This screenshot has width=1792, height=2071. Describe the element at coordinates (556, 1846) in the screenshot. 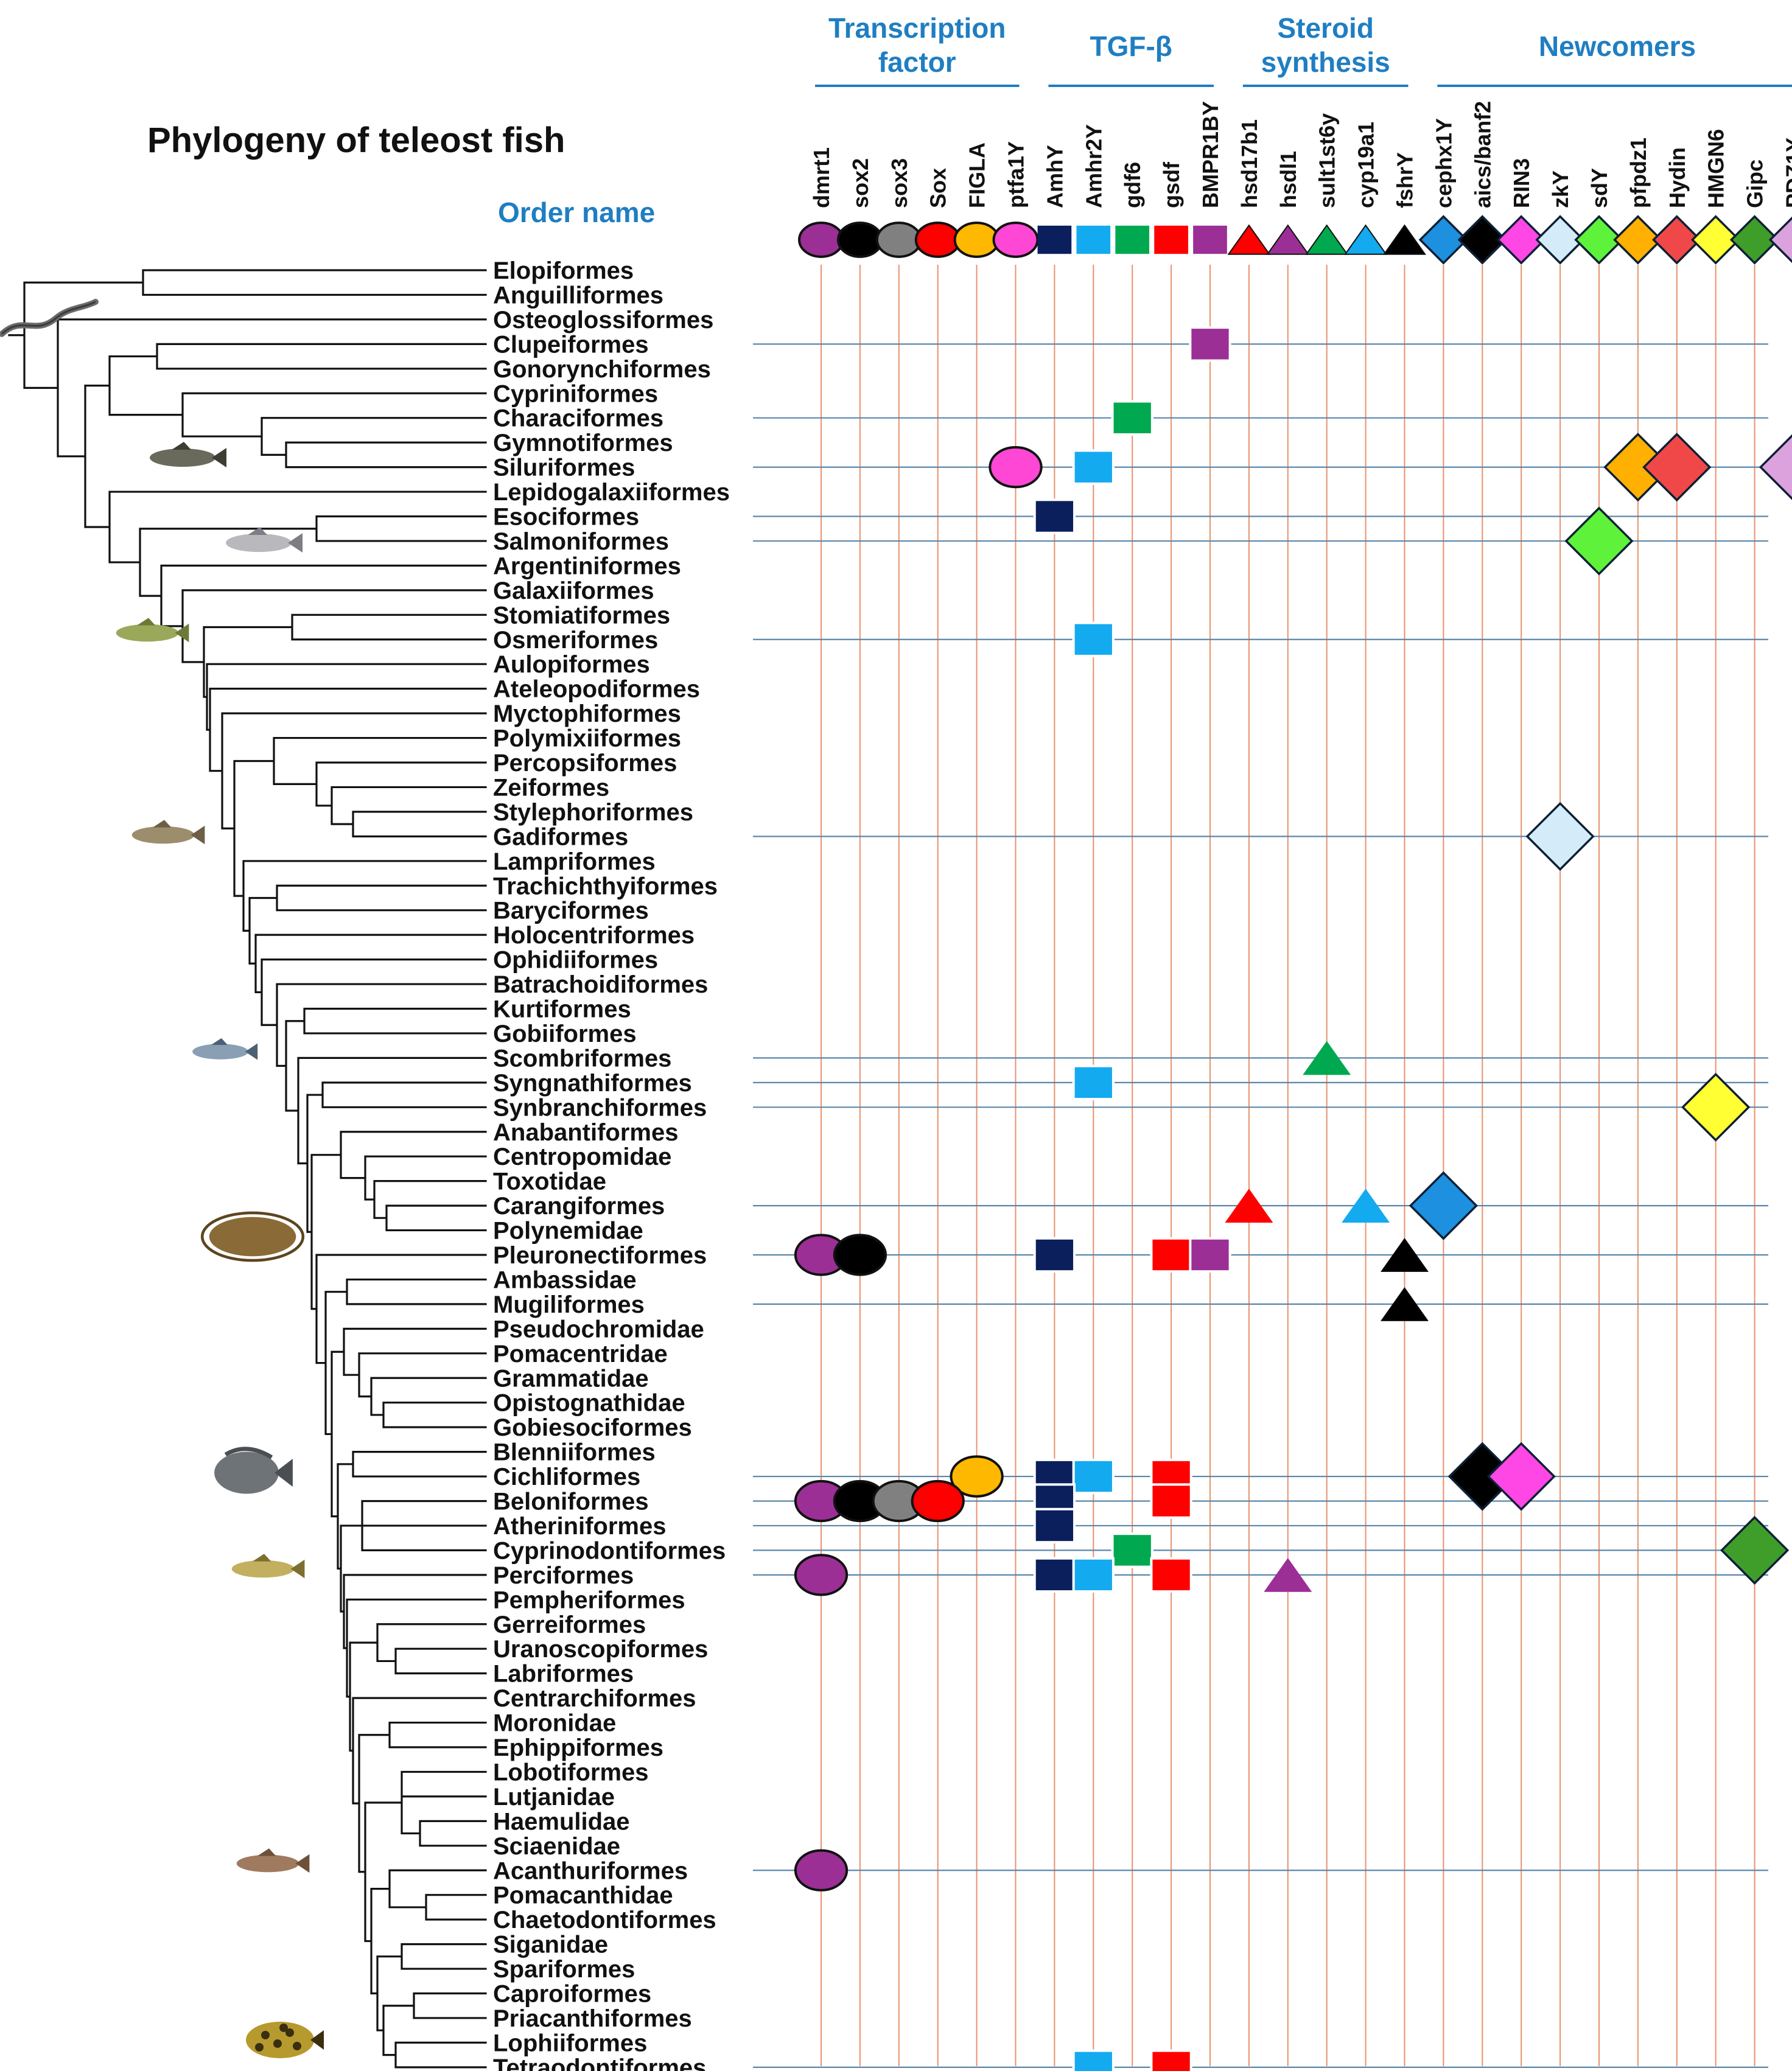

I see `taxon-label: Sciaenidae` at that location.